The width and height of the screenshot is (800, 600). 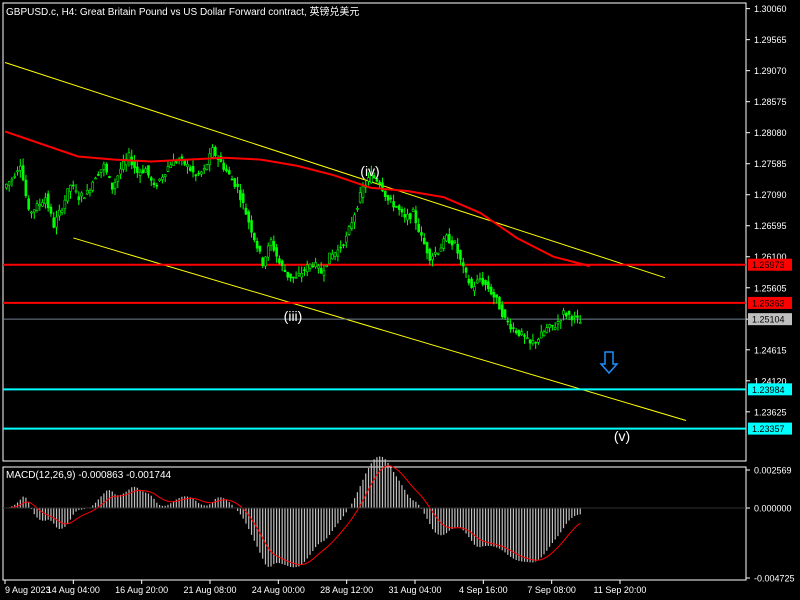 What do you see at coordinates (551, 590) in the screenshot?
I see `time-tick-label: 7 Sep 08:00` at bounding box center [551, 590].